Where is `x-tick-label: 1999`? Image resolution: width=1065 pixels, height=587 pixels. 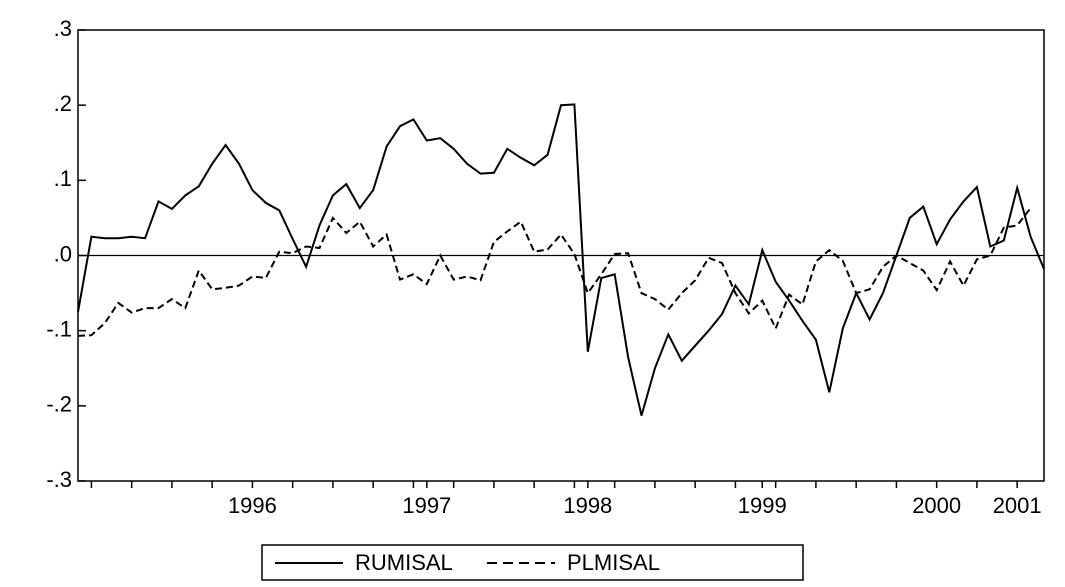 x-tick-label: 1999 is located at coordinates (762, 505).